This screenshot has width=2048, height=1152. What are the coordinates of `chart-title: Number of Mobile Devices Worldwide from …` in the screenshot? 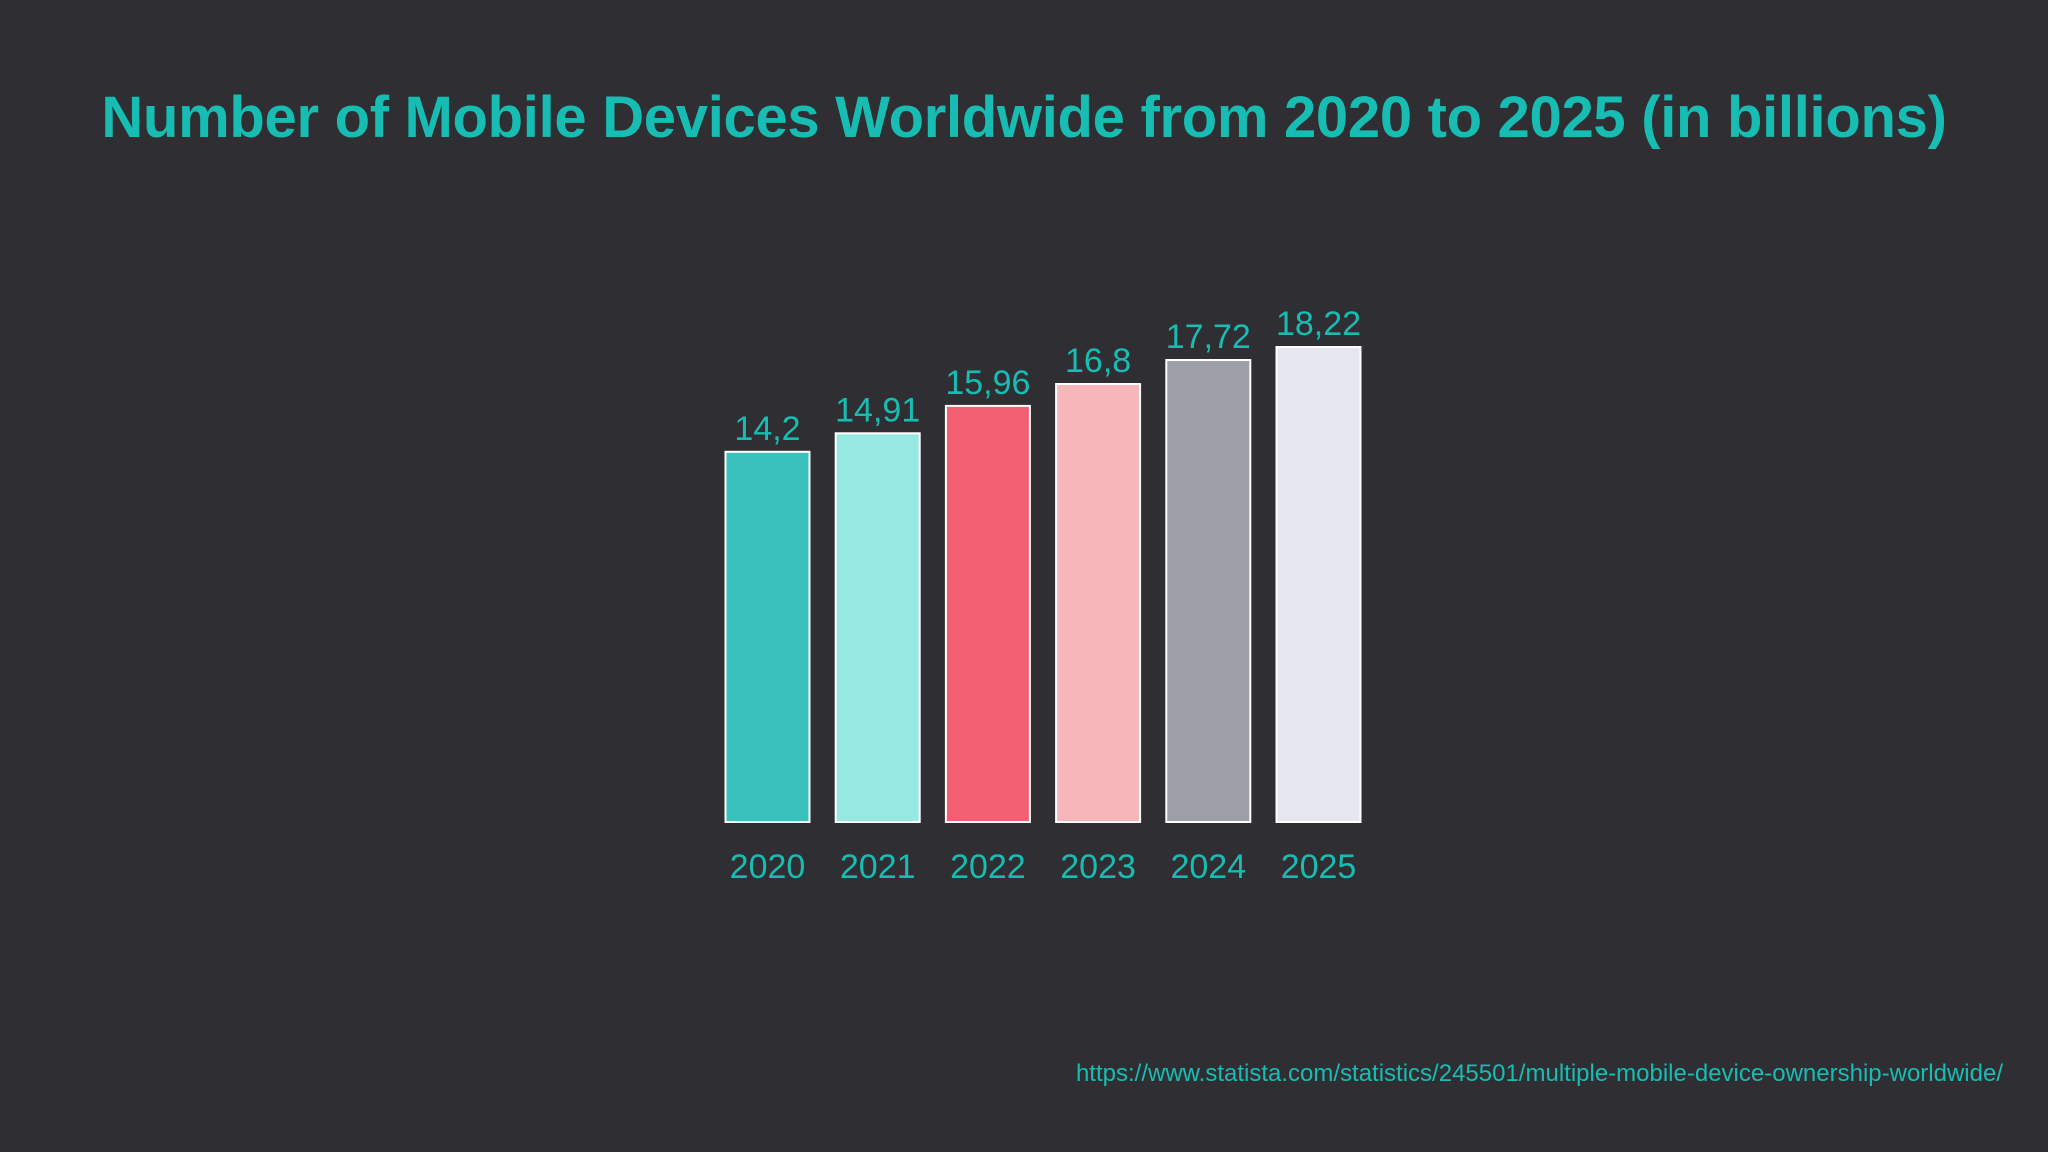 It's located at (1024, 117).